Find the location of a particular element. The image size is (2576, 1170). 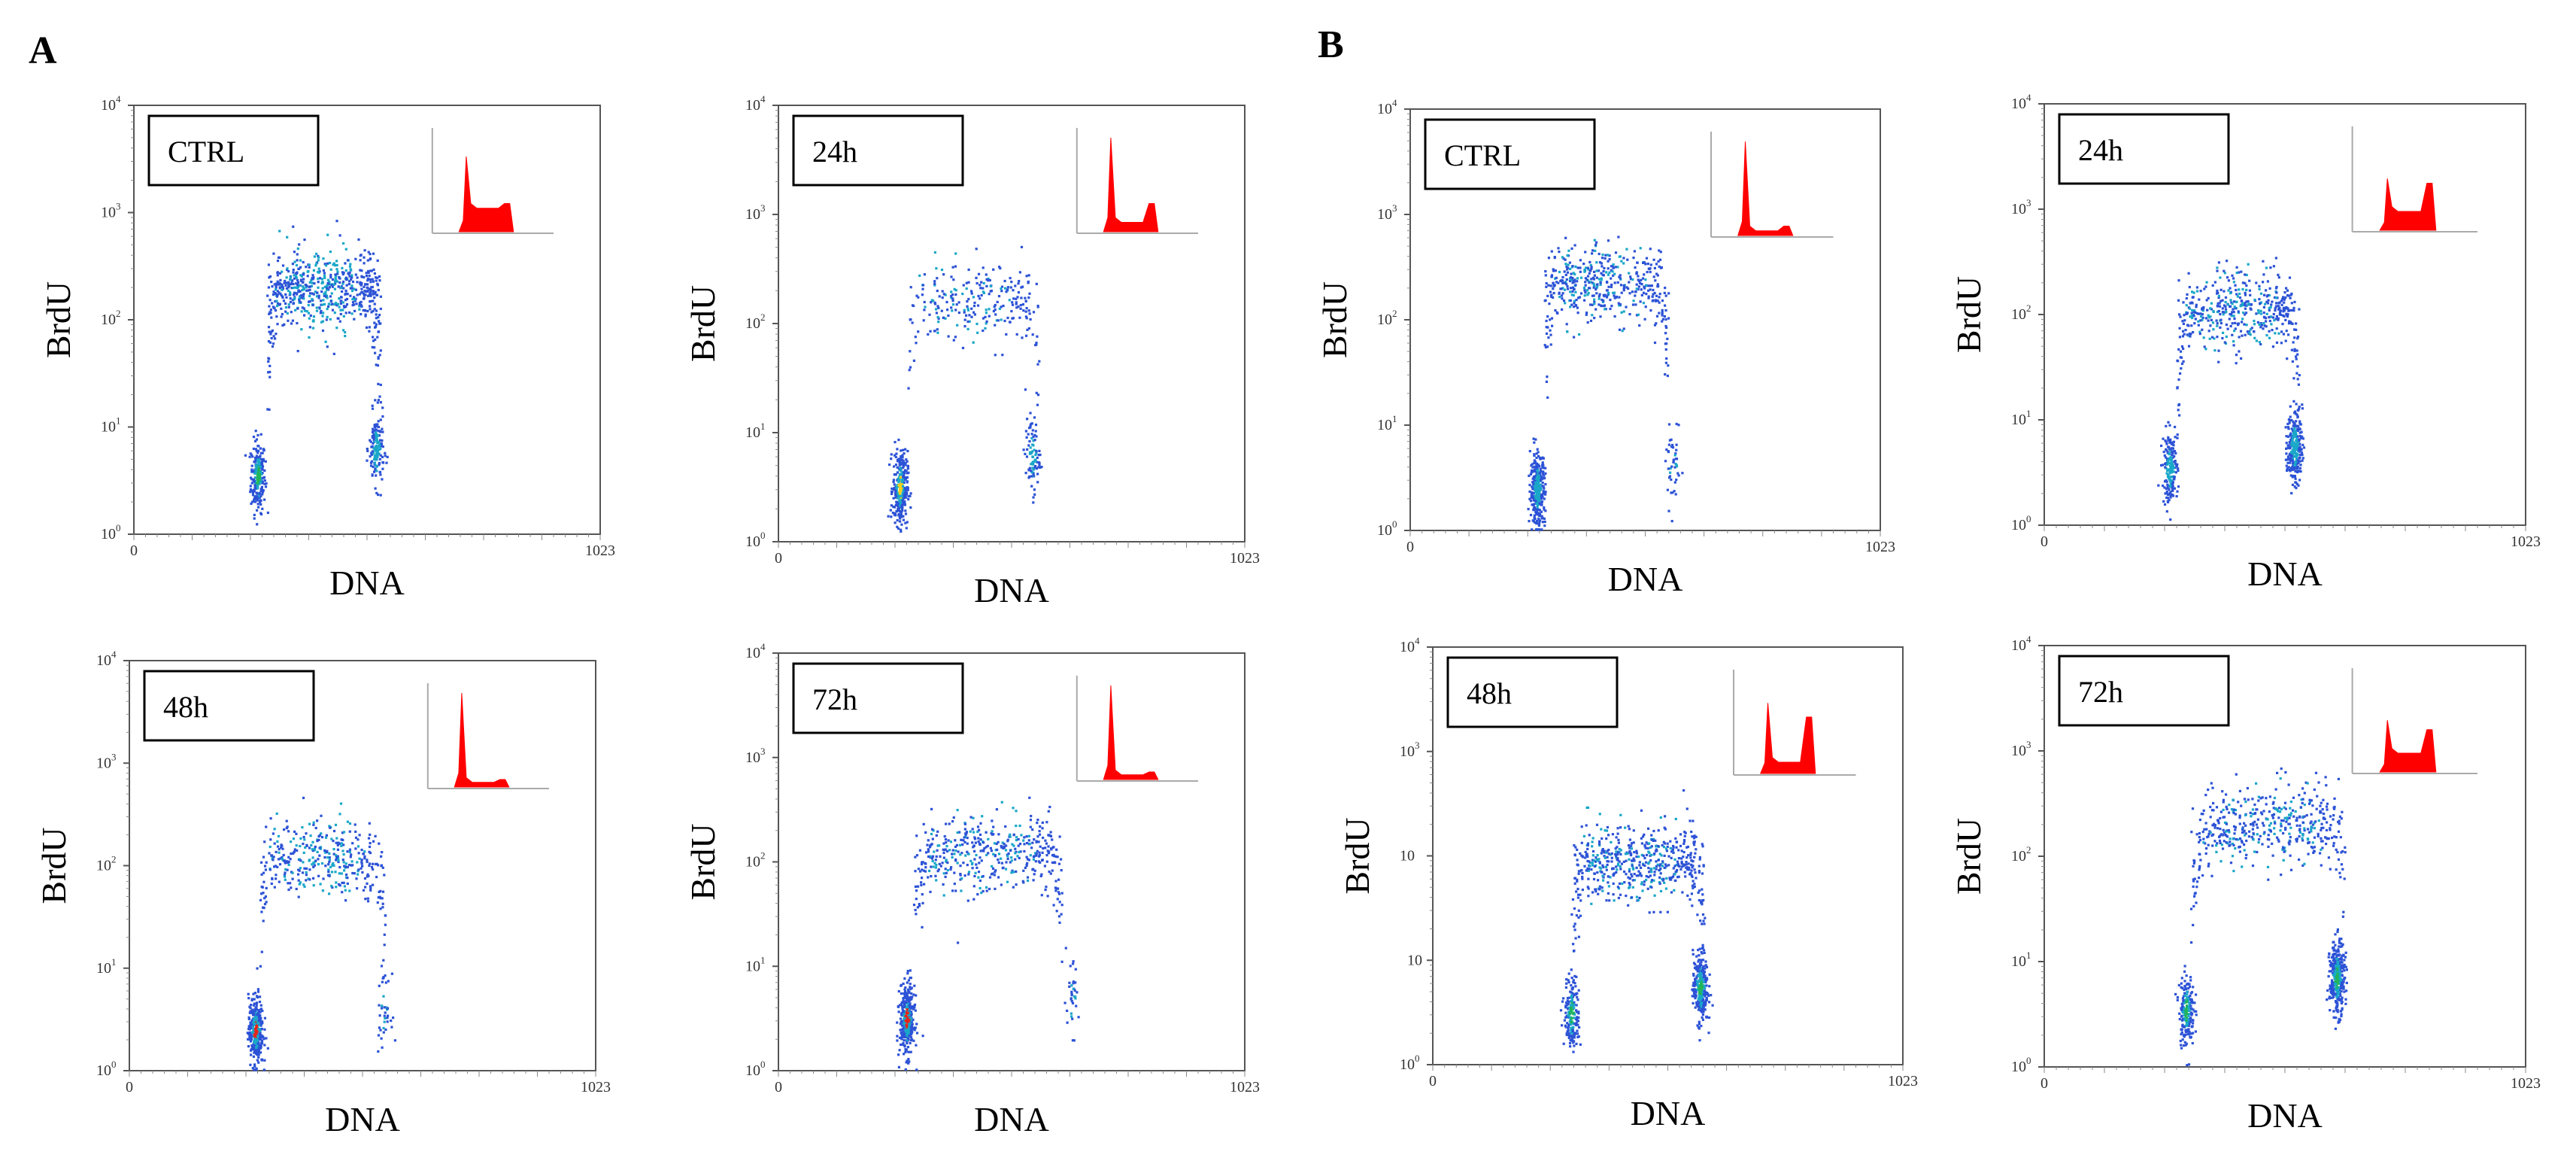

y-tick-label: 10 is located at coordinates (1384, 214).